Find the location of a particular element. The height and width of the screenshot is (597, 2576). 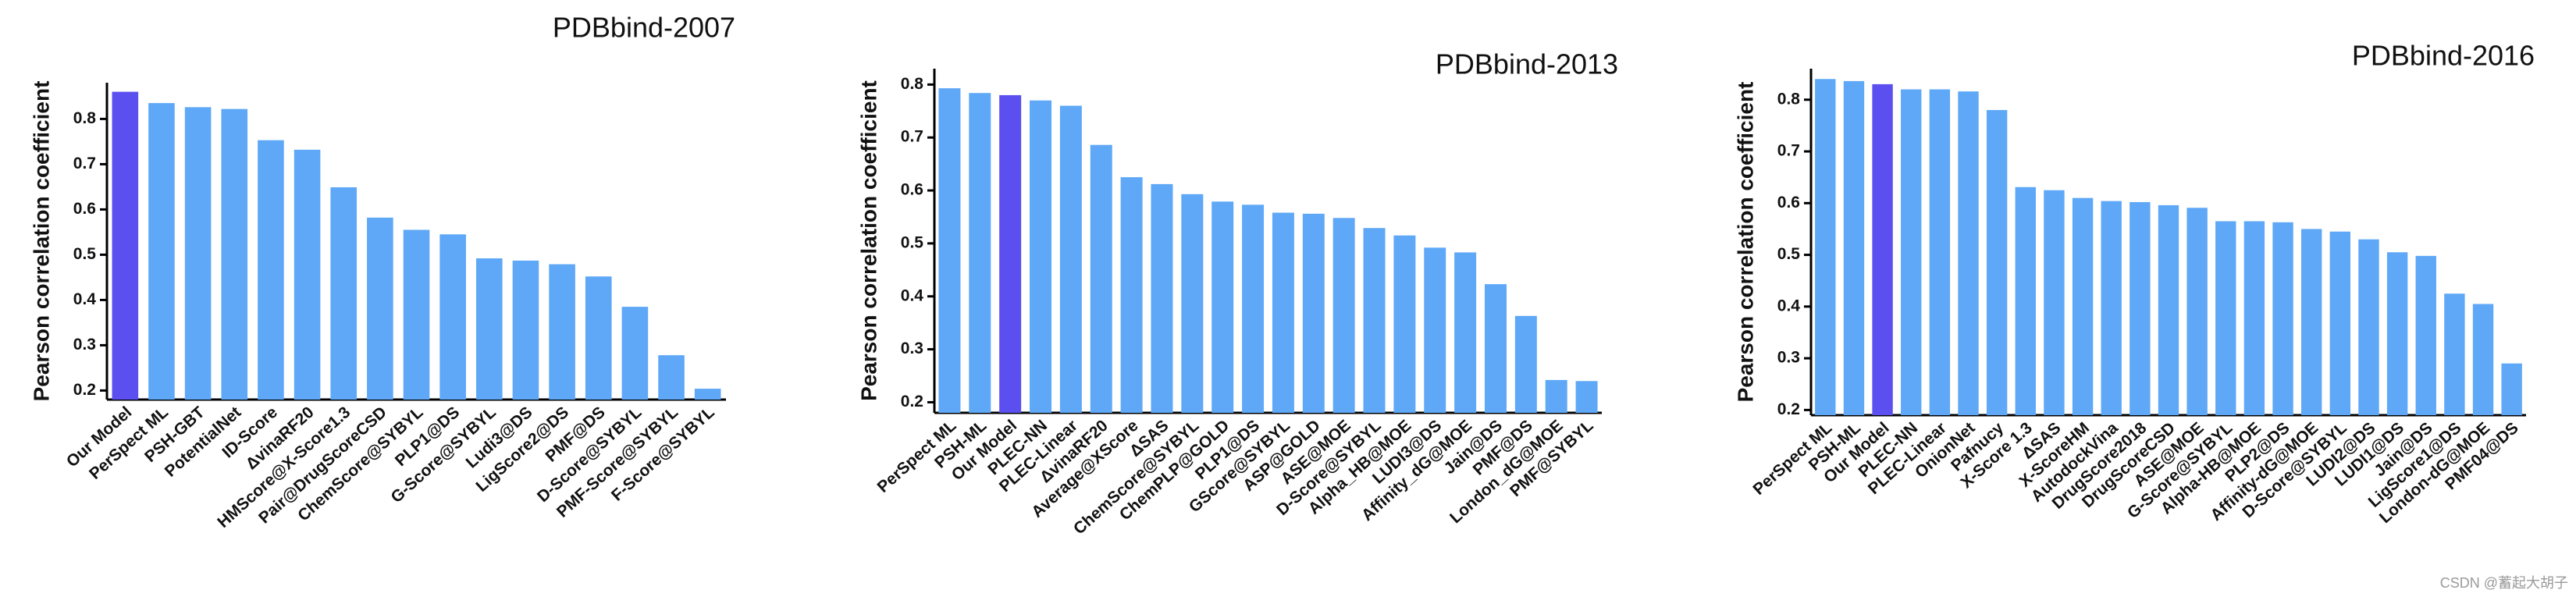

chart-title: PDBbind-2016 is located at coordinates (2443, 56).